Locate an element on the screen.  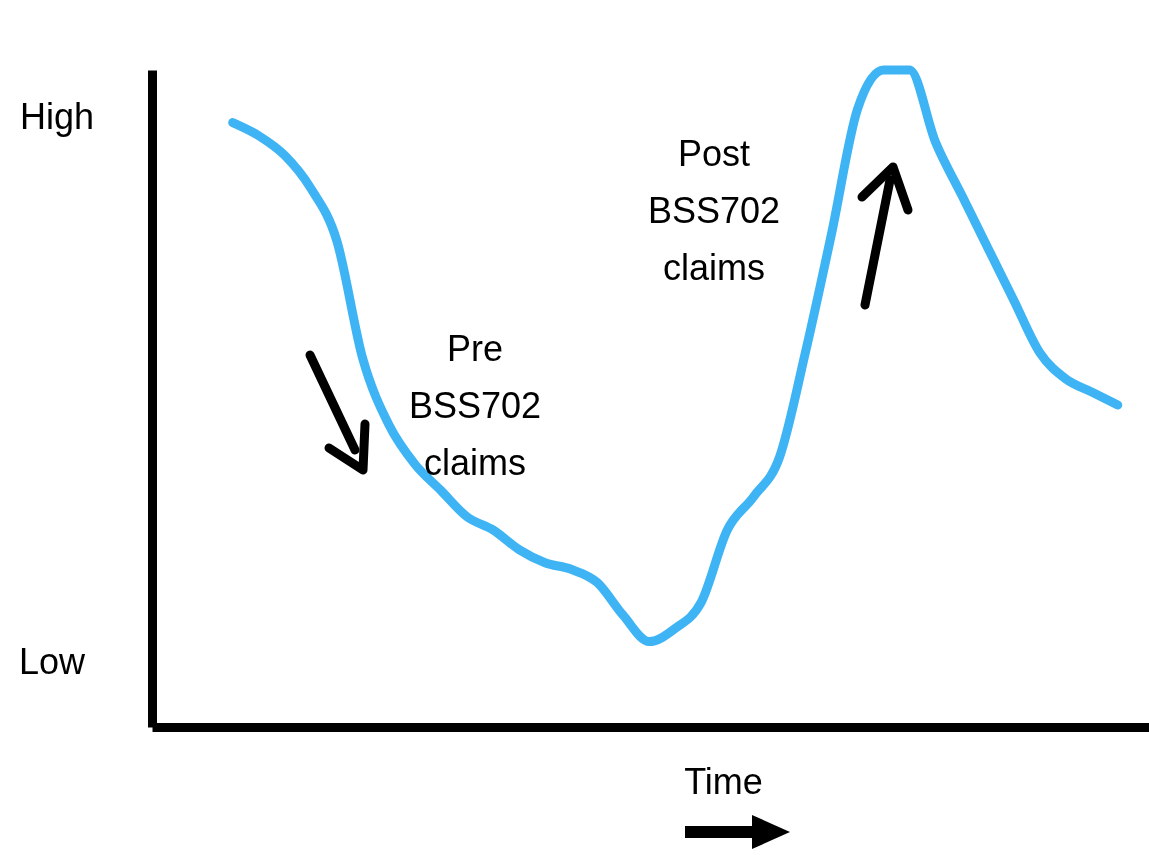
annotation: Pre BSS702 claims is located at coordinates (475, 405).